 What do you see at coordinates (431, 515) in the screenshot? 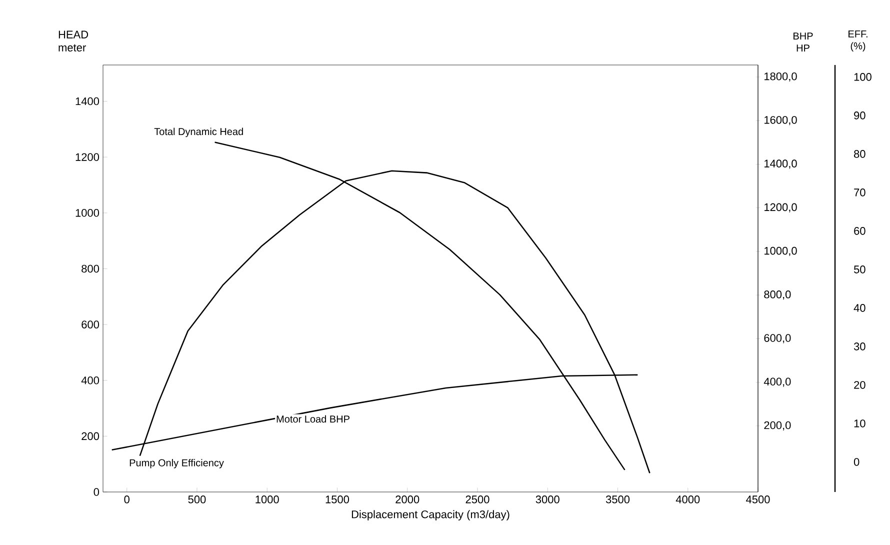
I see `x-axis-title: Displacement Capacity (m3/day)` at bounding box center [431, 515].